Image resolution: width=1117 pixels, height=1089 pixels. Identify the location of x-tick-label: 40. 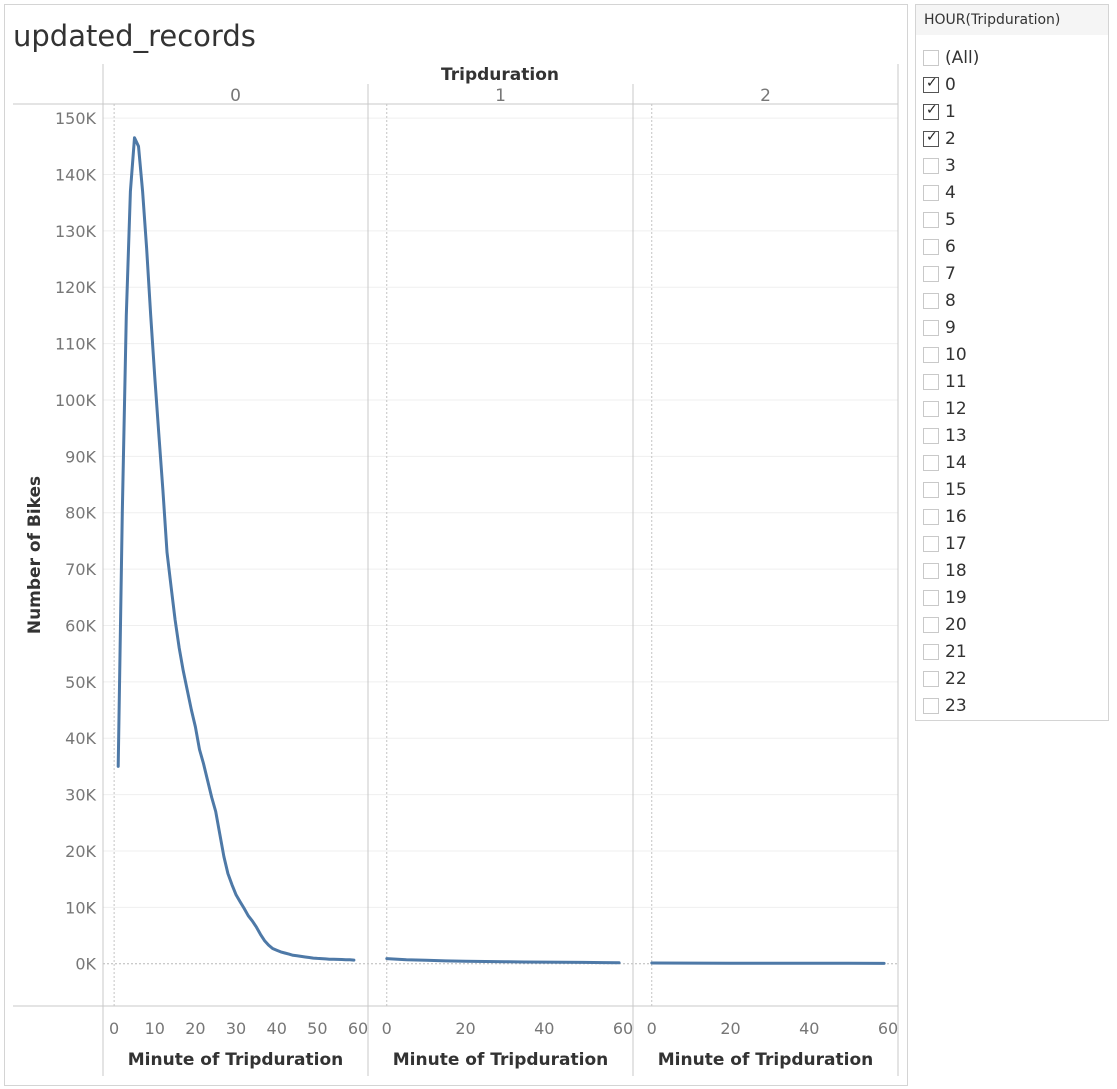
(544, 1028).